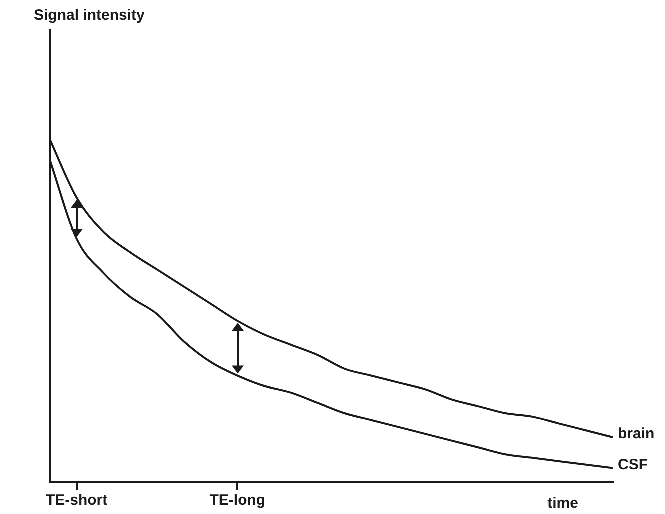 This screenshot has width=665, height=514. I want to click on x-axis-title: time, so click(563, 503).